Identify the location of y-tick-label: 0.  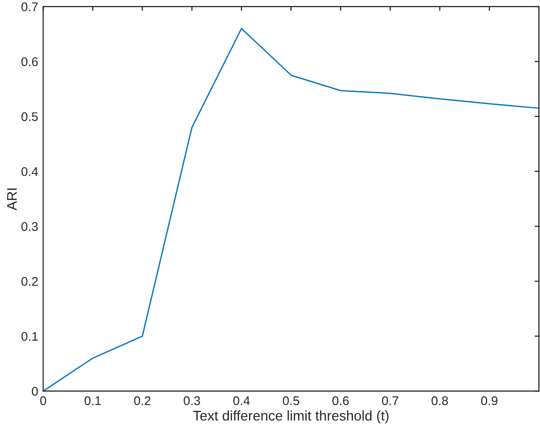
(35, 391).